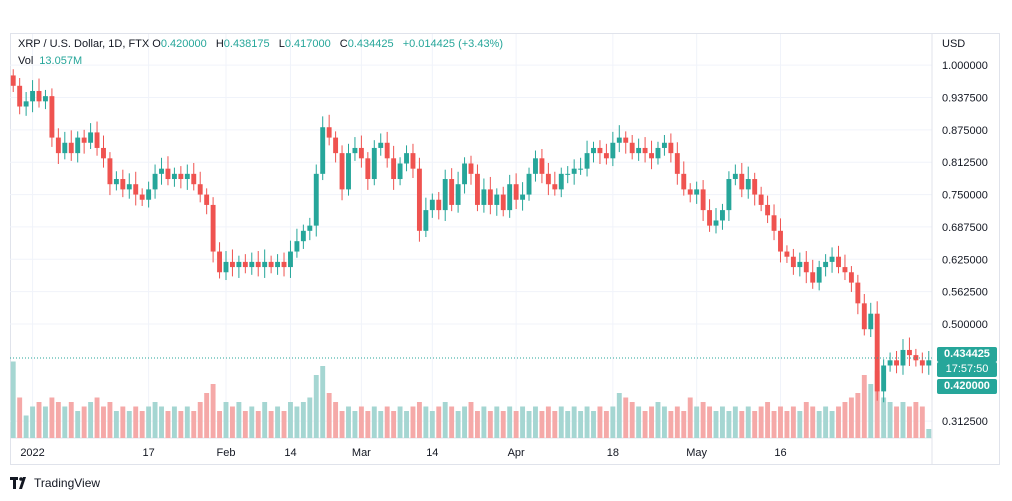 The image size is (1012, 501). Describe the element at coordinates (453, 44) in the screenshot. I see `change-value: +0.014425 (+3.43%)` at that location.